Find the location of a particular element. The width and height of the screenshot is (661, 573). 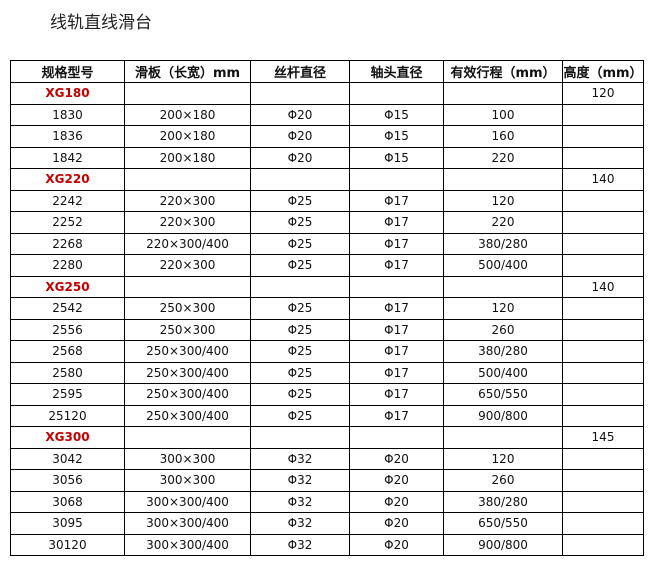

cell-model: 3068 is located at coordinates (67, 501).